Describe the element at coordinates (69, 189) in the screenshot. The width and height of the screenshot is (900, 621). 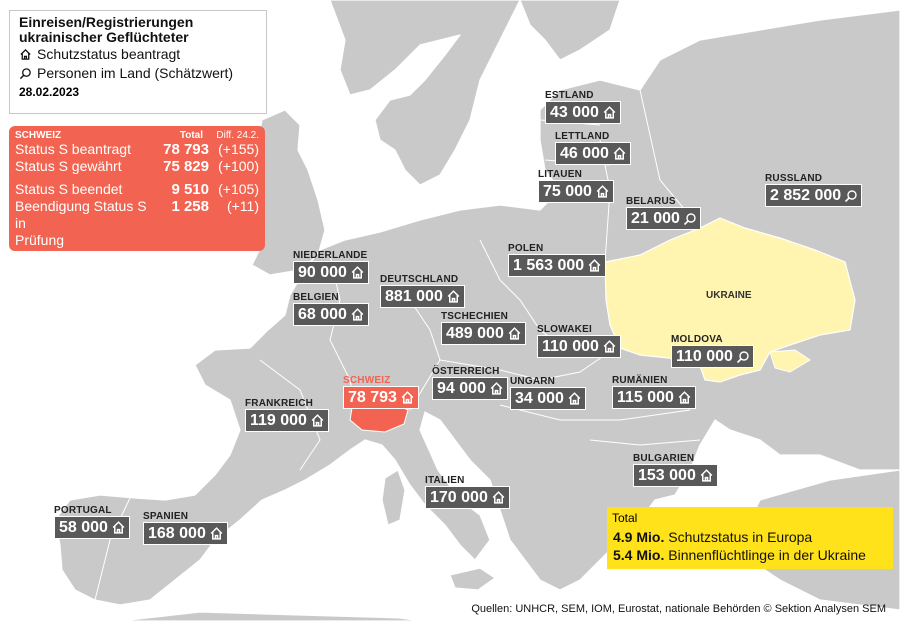
I see `status-row-label: Status S beendet` at that location.